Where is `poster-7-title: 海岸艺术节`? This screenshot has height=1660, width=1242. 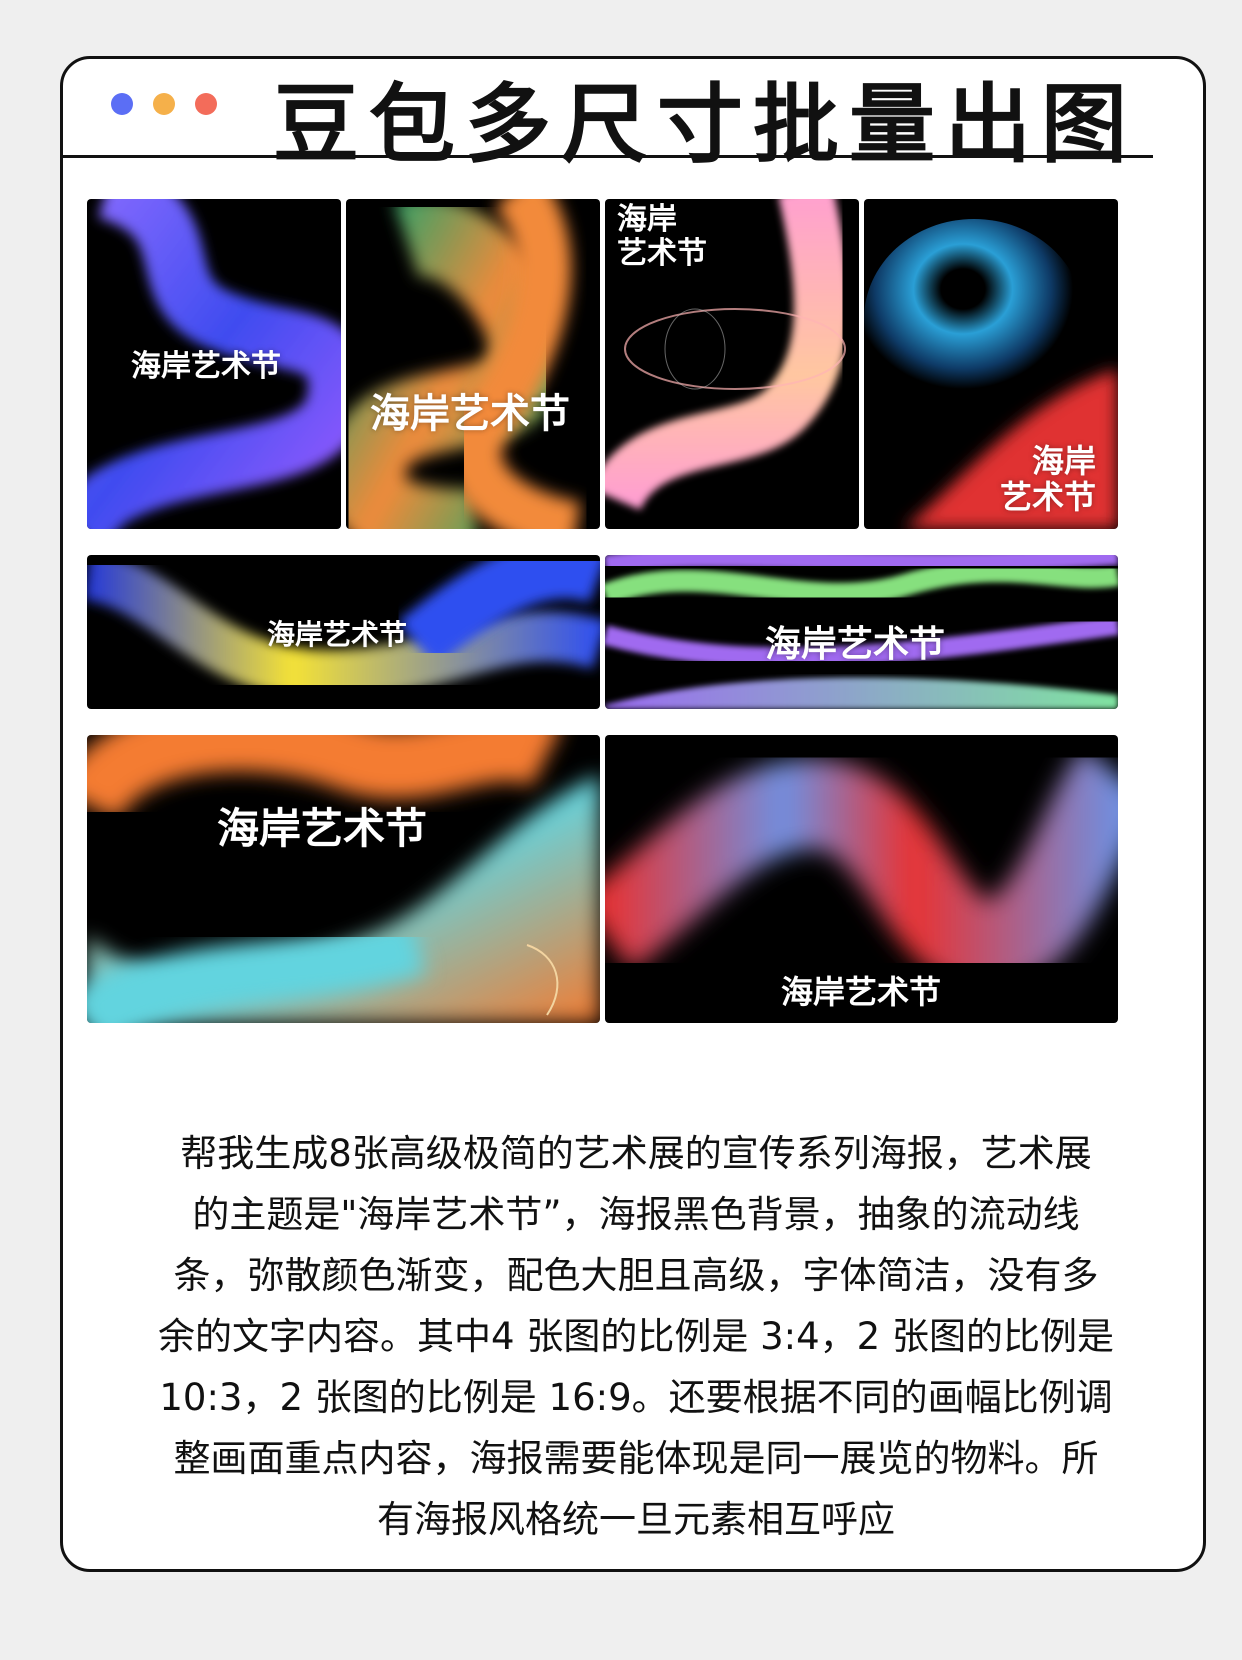 poster-7-title: 海岸艺术节 is located at coordinates (322, 828).